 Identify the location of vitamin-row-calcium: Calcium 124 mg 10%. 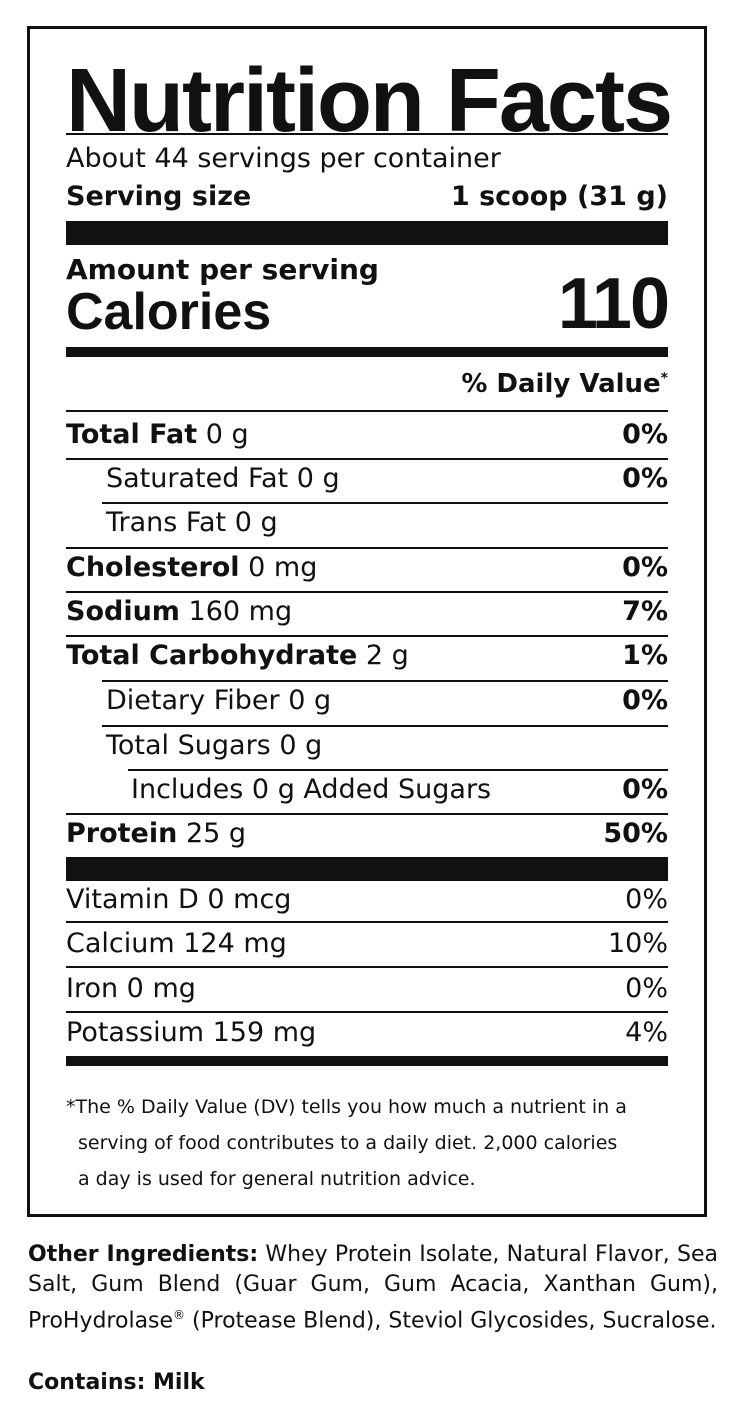
(367, 943).